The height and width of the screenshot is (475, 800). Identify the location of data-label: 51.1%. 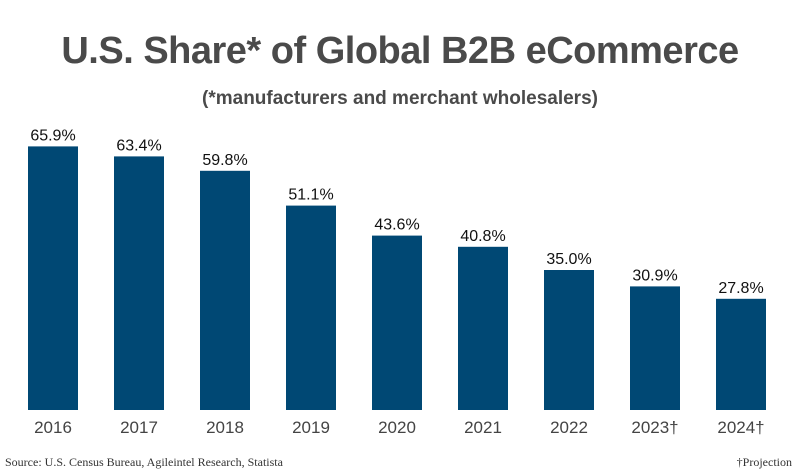
(310, 195).